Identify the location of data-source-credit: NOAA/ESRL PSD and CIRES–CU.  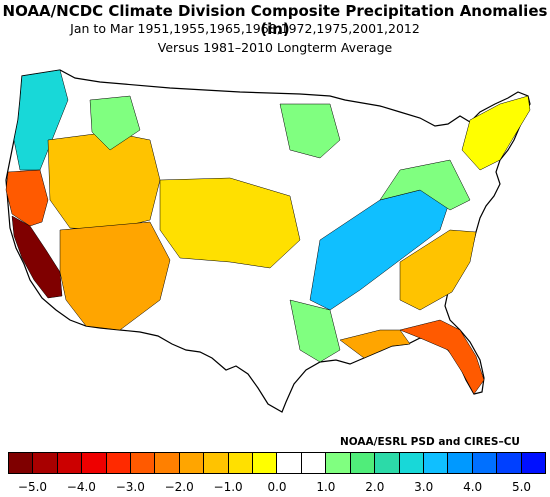
(430, 442).